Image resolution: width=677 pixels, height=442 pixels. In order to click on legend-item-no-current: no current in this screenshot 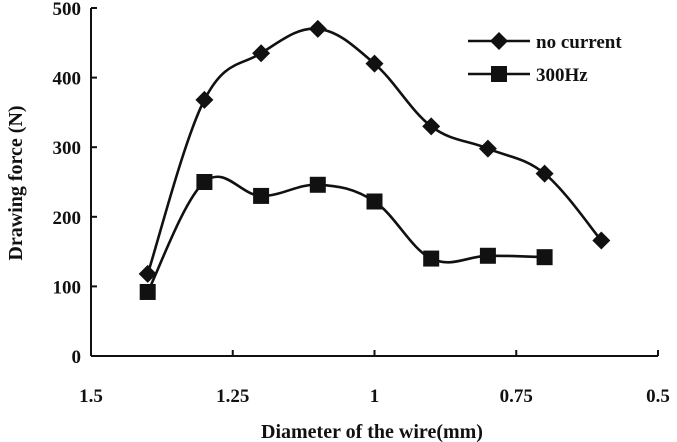, I will do `click(545, 42)`.